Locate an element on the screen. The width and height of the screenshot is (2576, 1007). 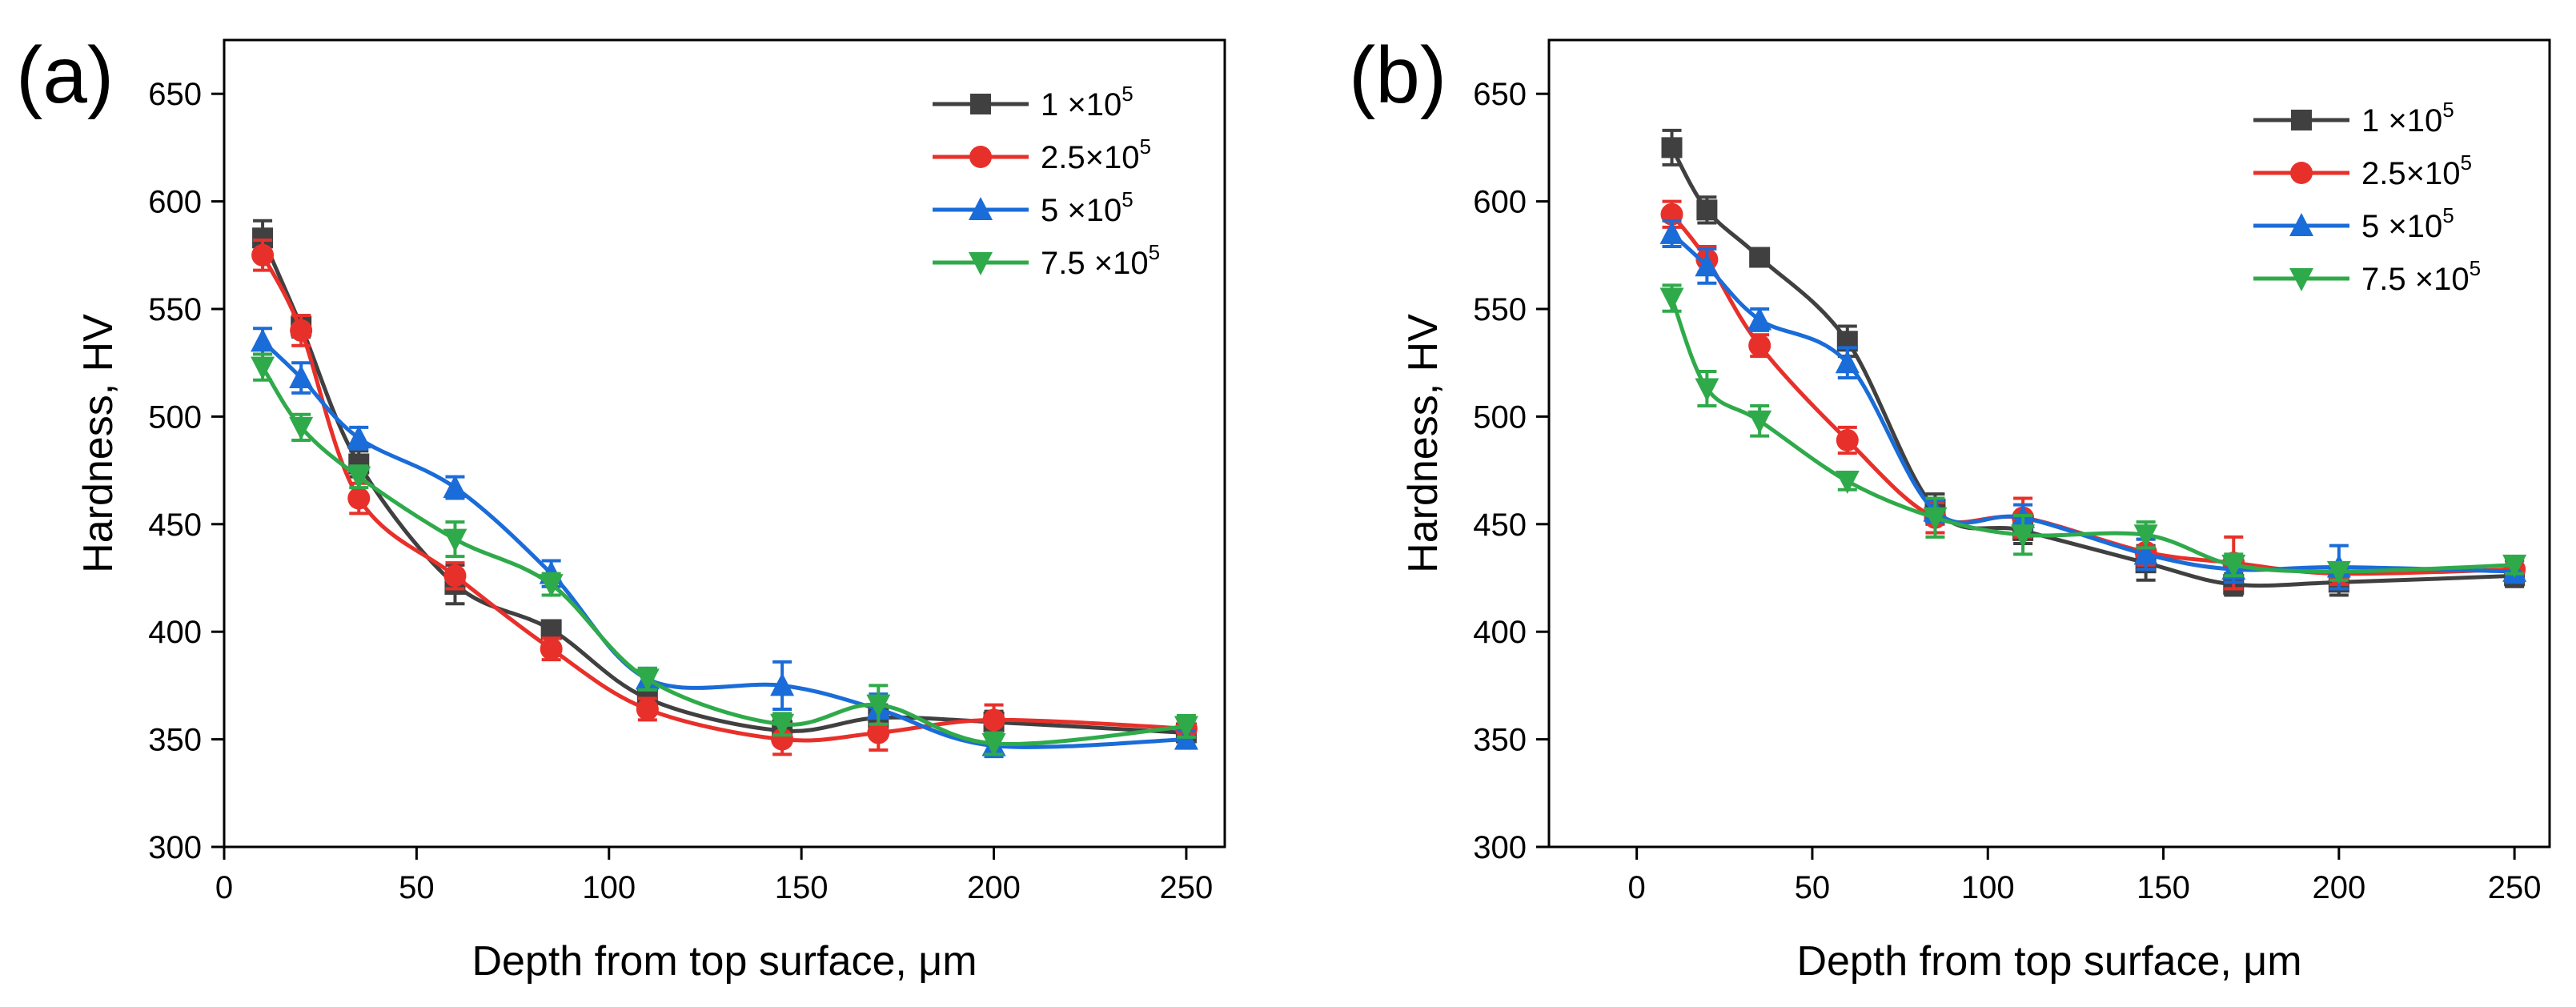
panel-label: (b) is located at coordinates (1398, 75).